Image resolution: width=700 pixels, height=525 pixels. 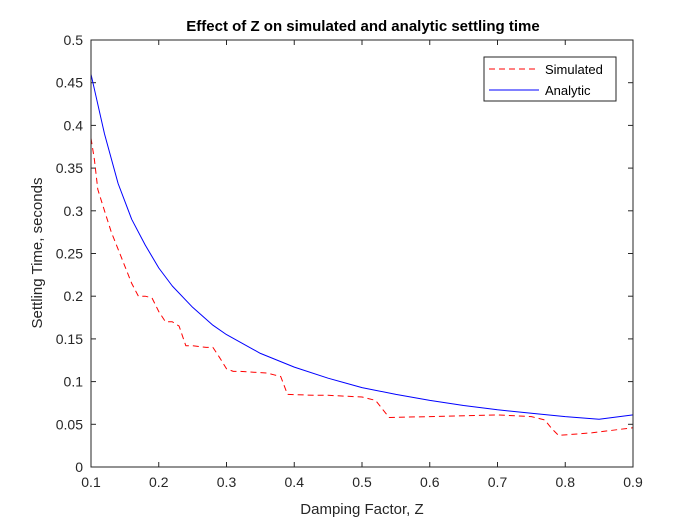 I want to click on x-axis-label: Damping Factor, Z, so click(x=361, y=509).